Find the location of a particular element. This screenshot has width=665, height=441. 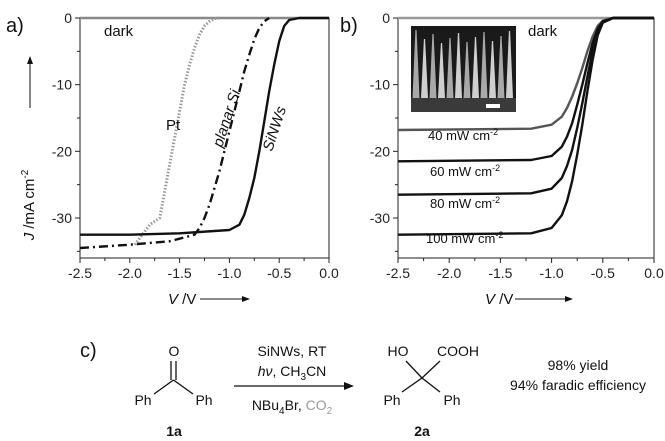

xlabel-a: V /V is located at coordinates (182, 299).